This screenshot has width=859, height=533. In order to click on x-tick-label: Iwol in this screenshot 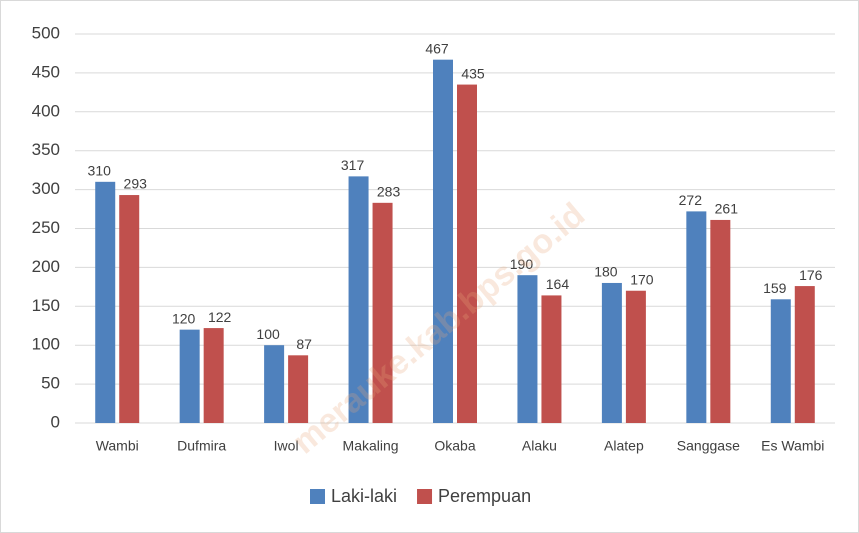, I will do `click(286, 446)`.